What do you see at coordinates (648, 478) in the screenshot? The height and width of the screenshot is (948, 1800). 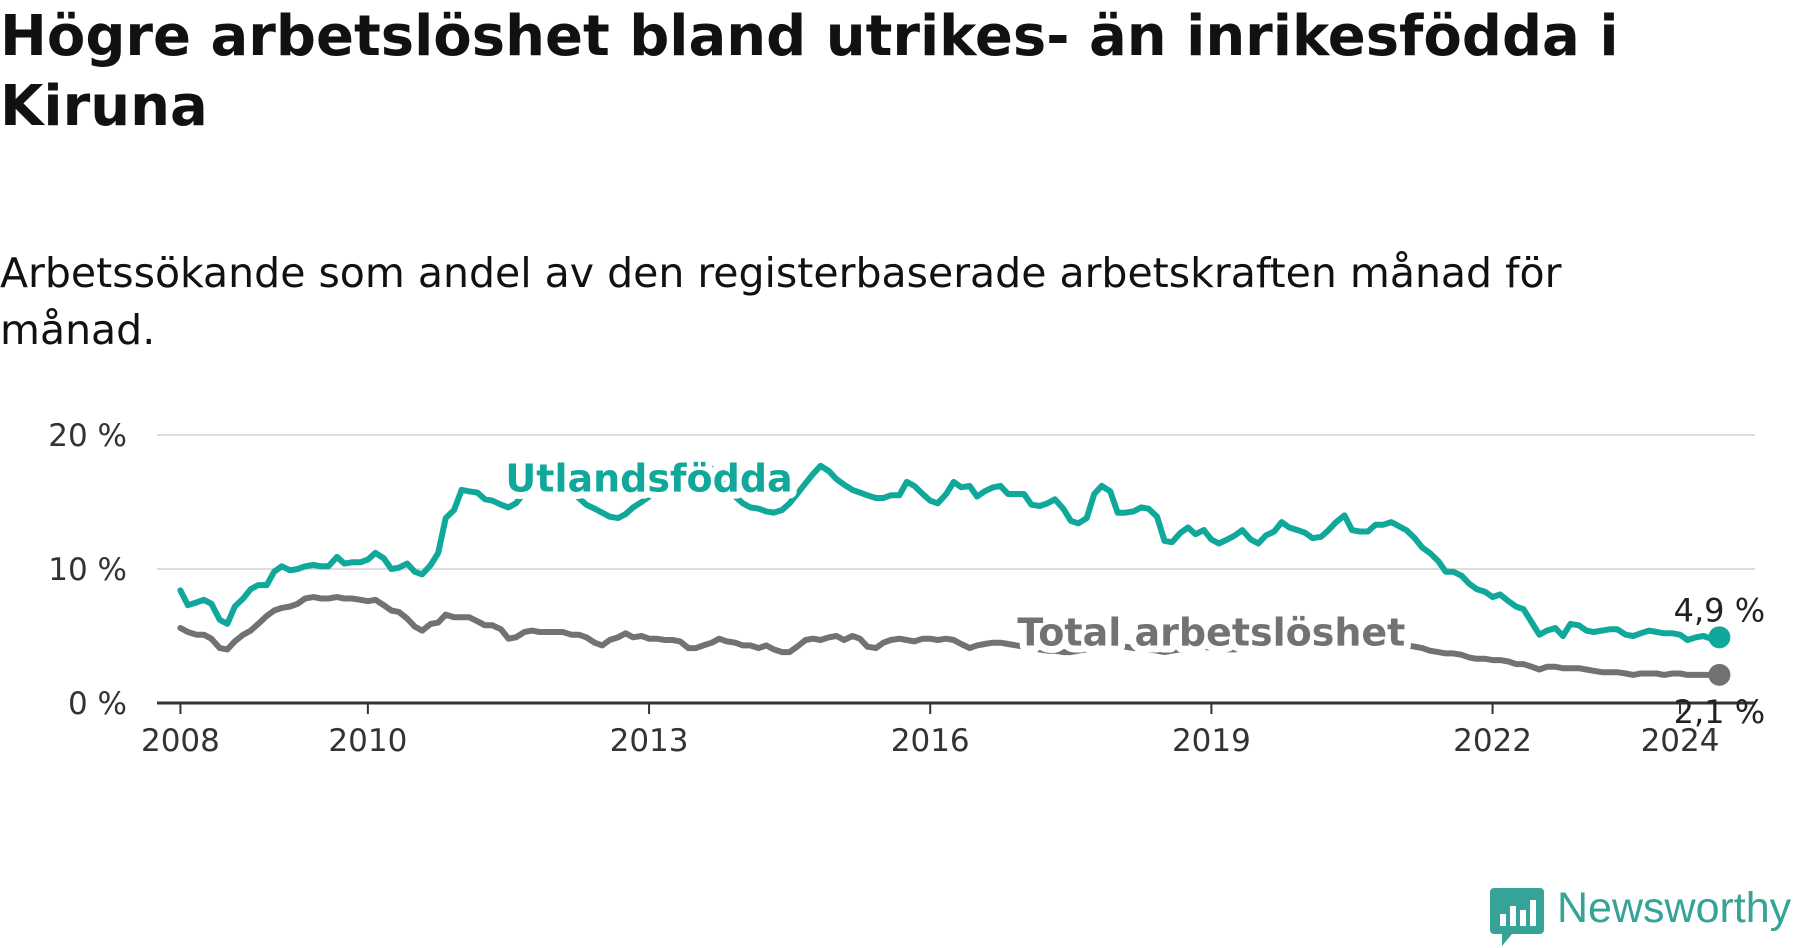 I see `series-name-label-0: Utlandsfödda` at bounding box center [648, 478].